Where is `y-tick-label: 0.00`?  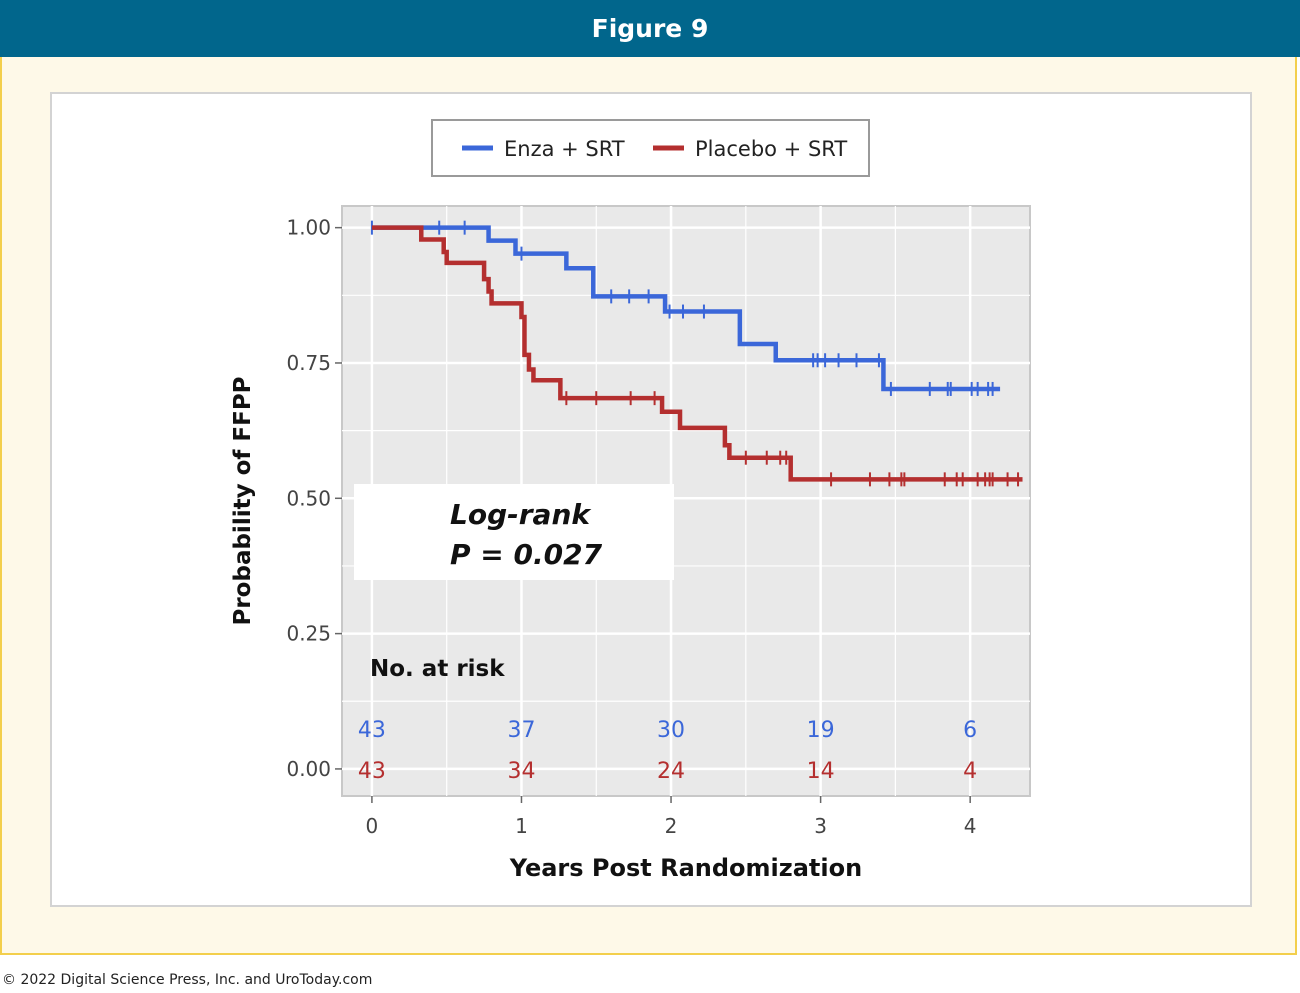
y-tick-label: 0.00 is located at coordinates (308, 769).